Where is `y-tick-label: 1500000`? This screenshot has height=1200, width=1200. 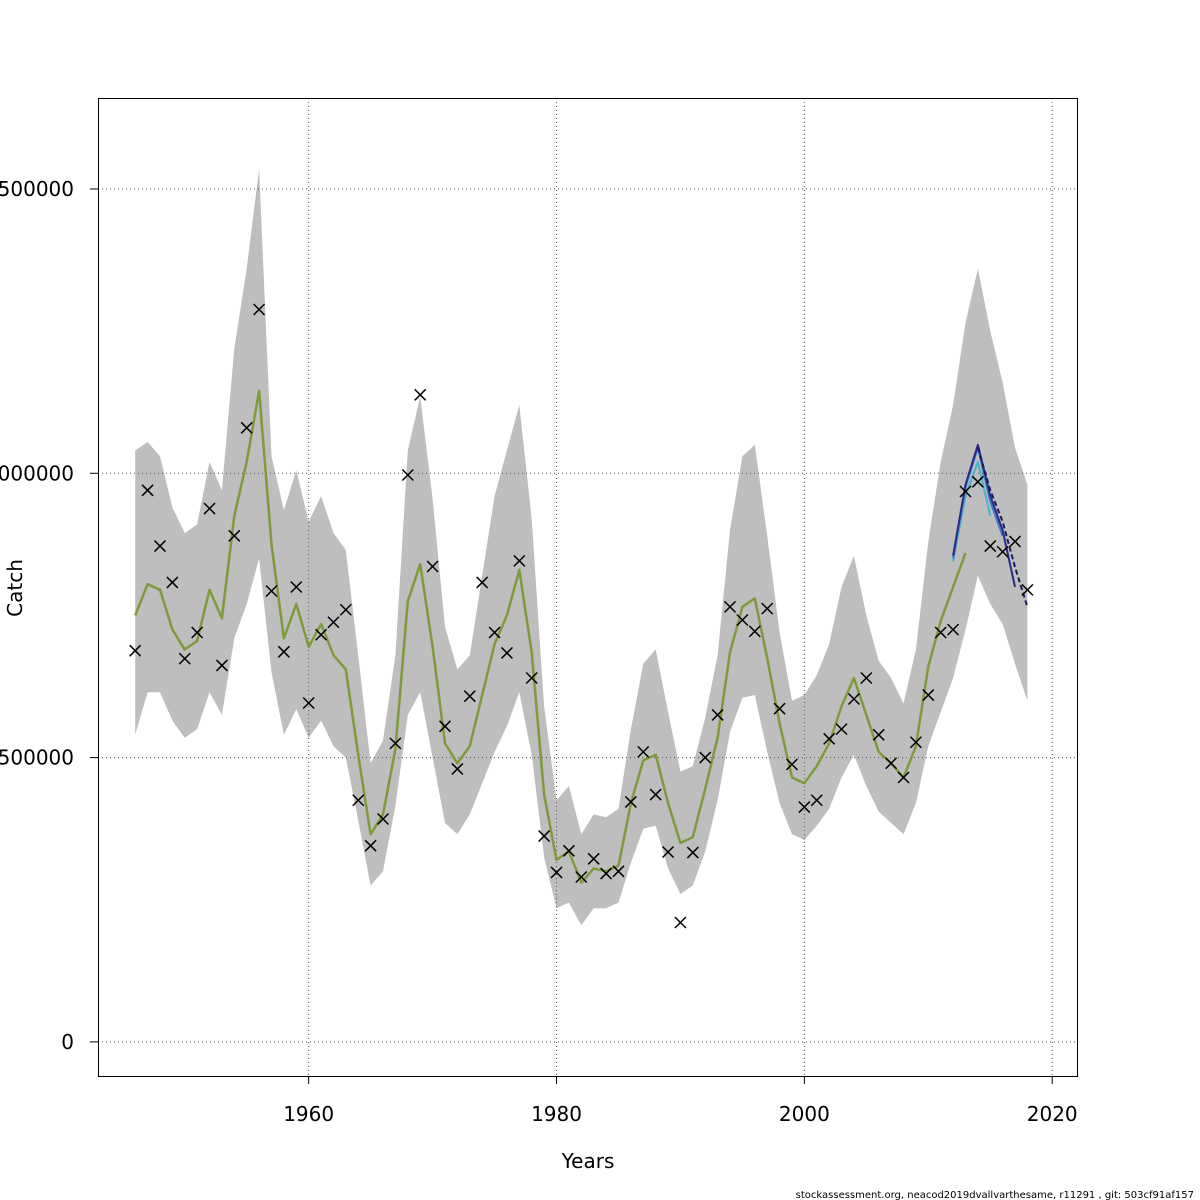
y-tick-label: 1500000 is located at coordinates (37, 189).